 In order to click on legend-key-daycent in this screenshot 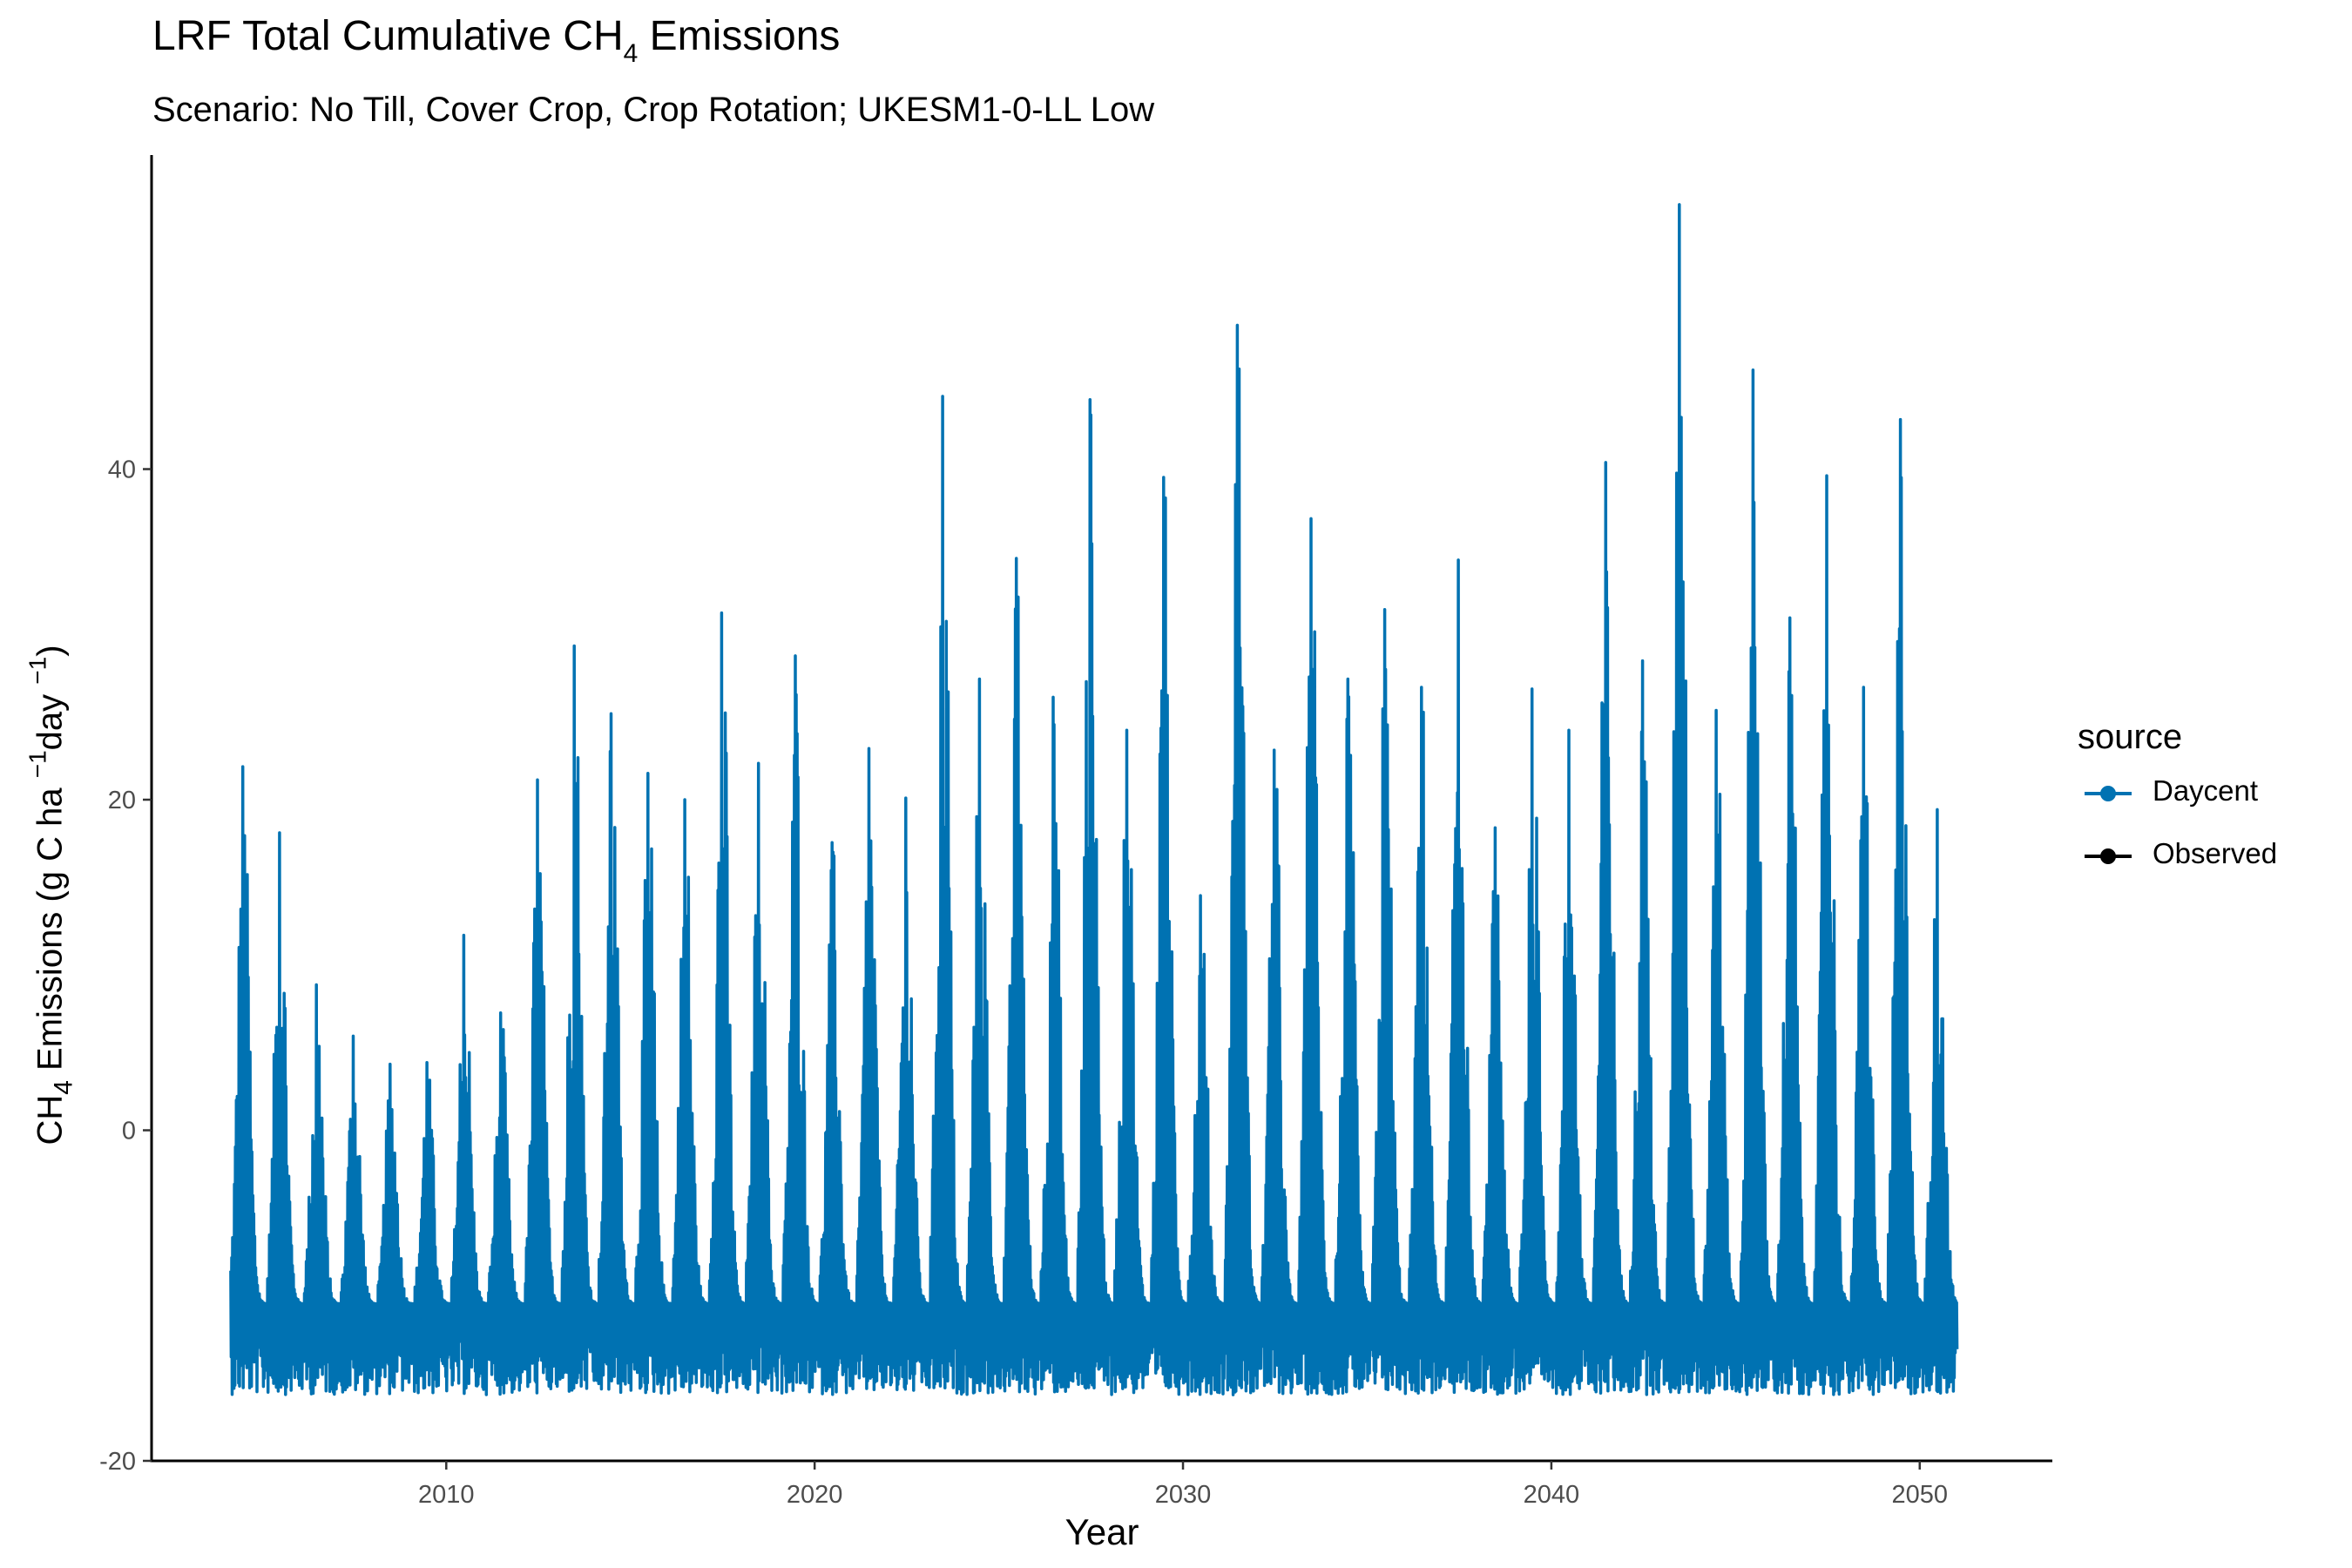, I will do `click(2108, 793)`.